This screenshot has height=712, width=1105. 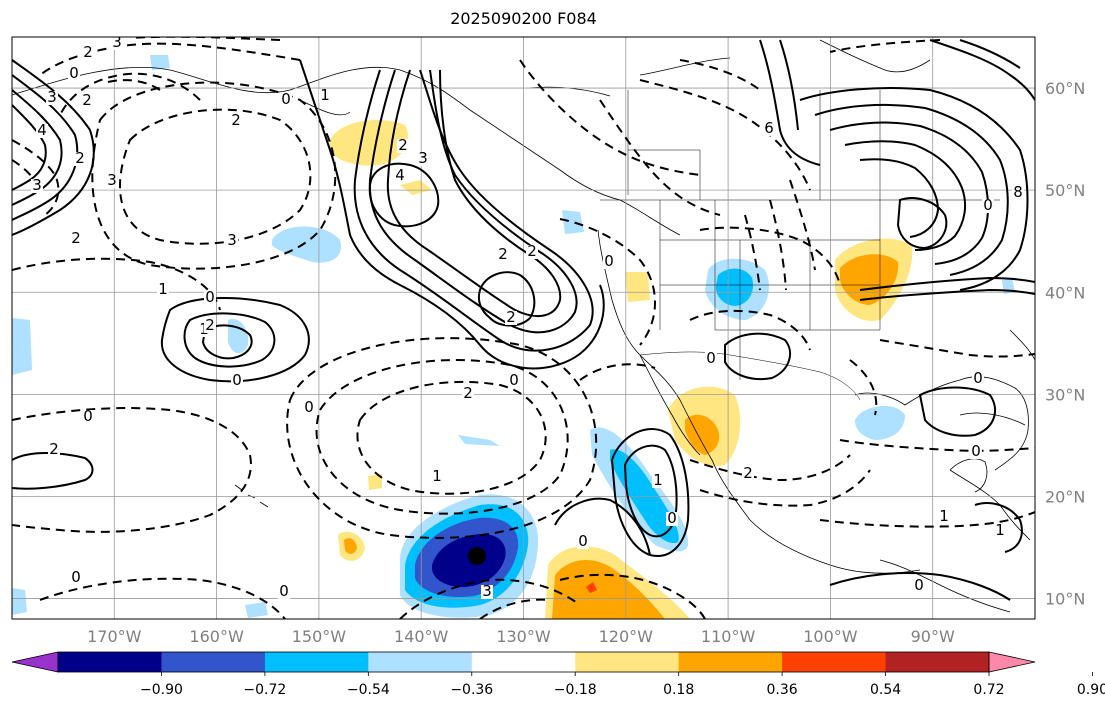 What do you see at coordinates (830, 636) in the screenshot?
I see `longitude-label: 100°W` at bounding box center [830, 636].